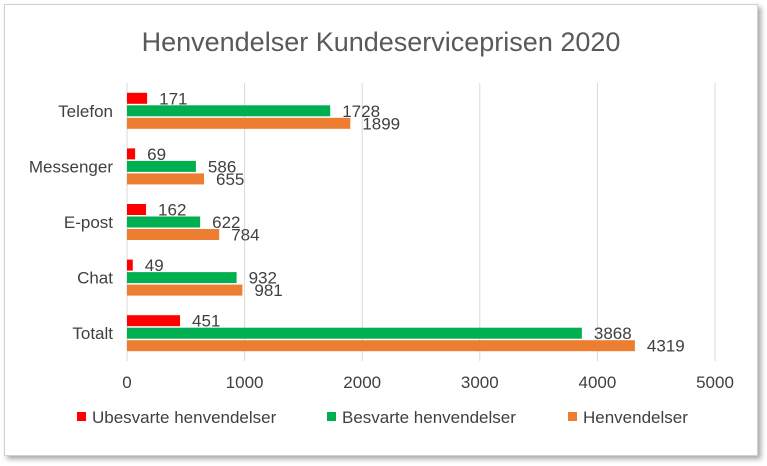  I want to click on x-tick-3000: 3000, so click(480, 382).